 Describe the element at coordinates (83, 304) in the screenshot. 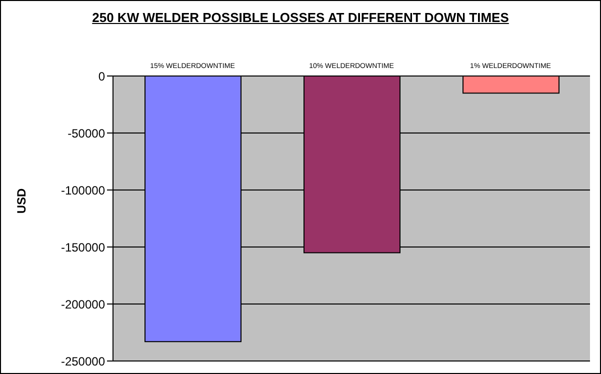

I see `y-tick-label: -200000` at that location.